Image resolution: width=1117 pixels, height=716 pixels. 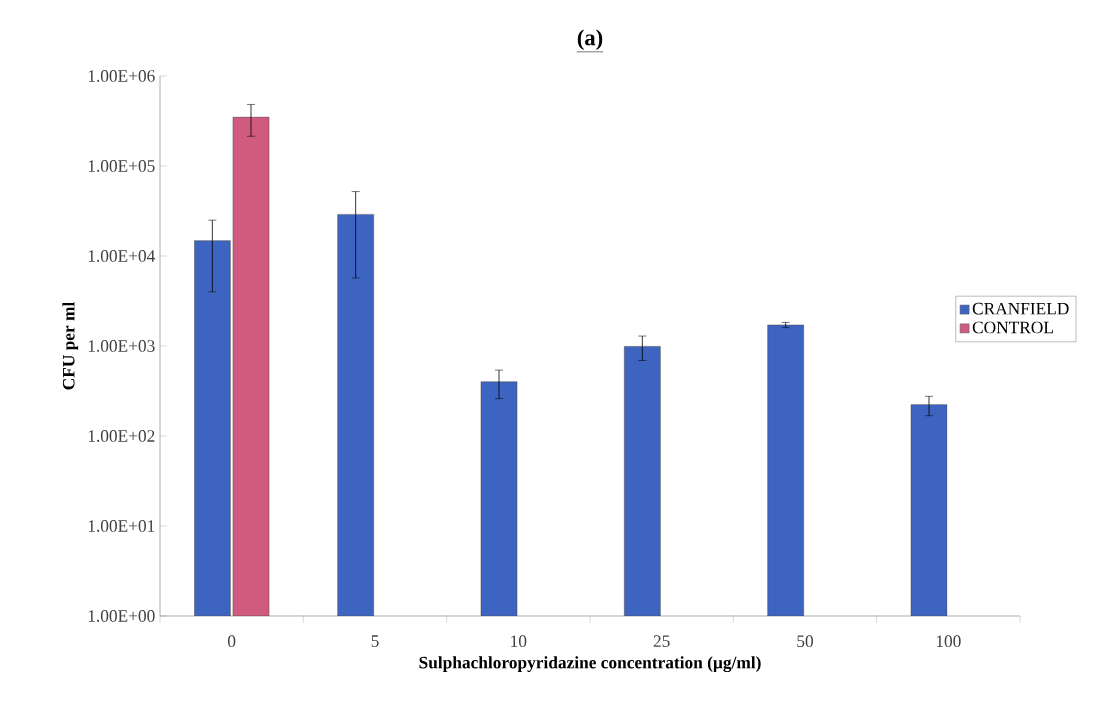 What do you see at coordinates (232, 641) in the screenshot?
I see `x-tick-label: 0` at bounding box center [232, 641].